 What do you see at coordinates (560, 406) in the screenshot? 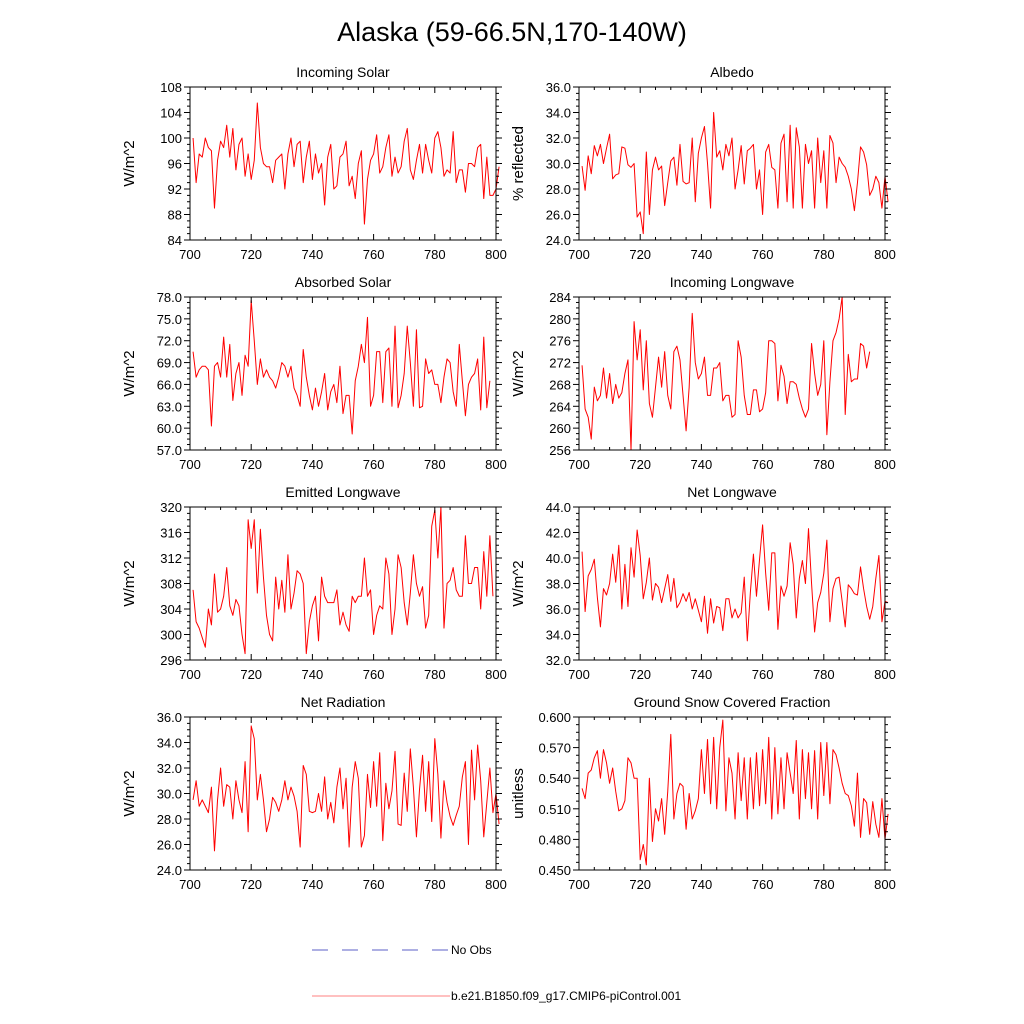
I see `y-tick-label: 264` at bounding box center [560, 406].